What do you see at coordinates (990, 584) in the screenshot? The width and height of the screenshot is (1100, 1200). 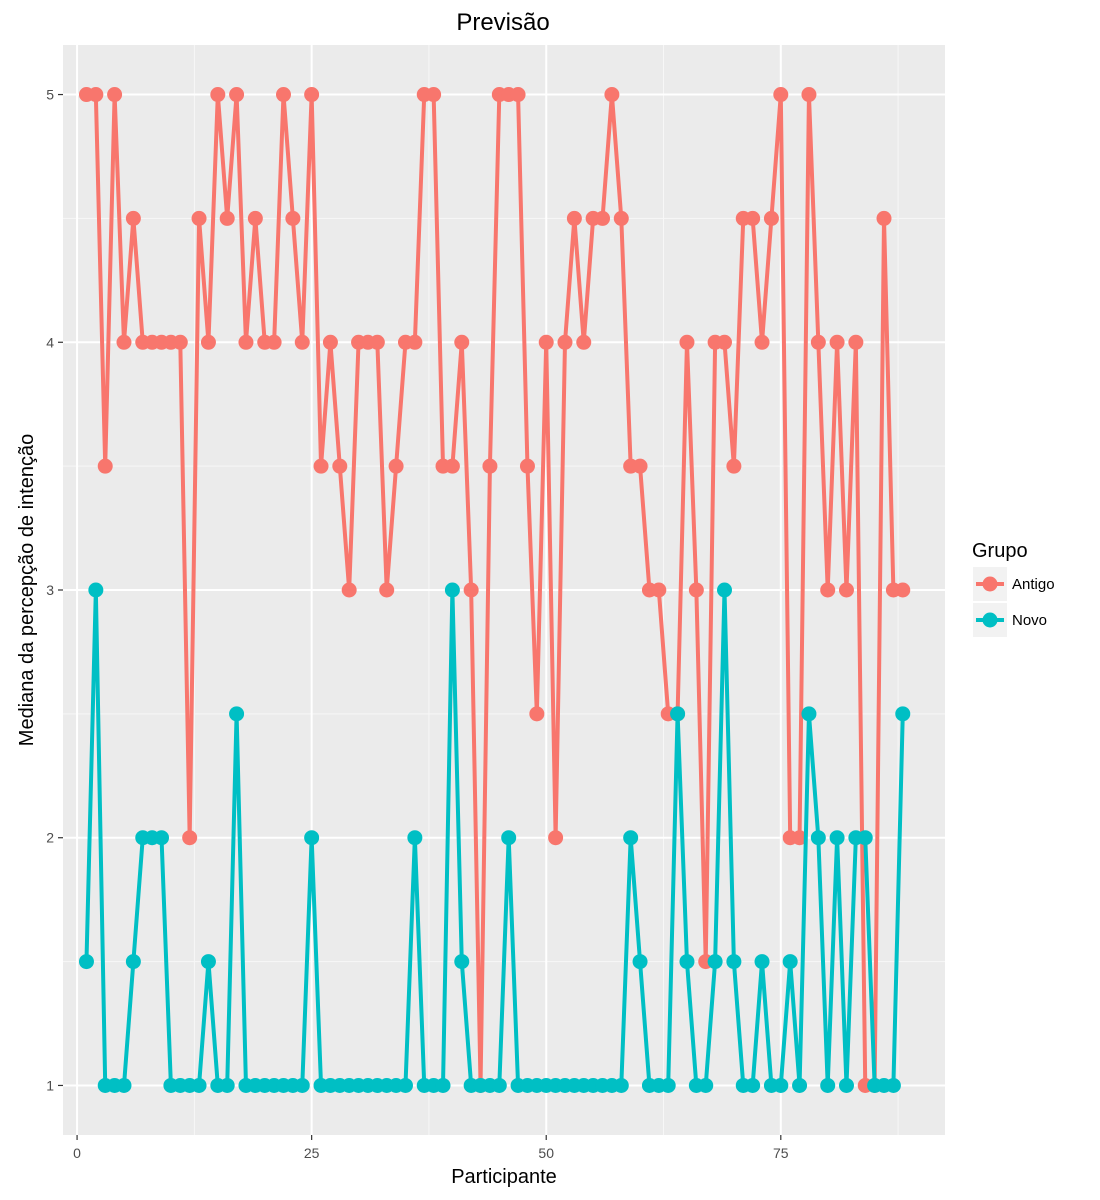 I see `legend-key-point-antigo` at bounding box center [990, 584].